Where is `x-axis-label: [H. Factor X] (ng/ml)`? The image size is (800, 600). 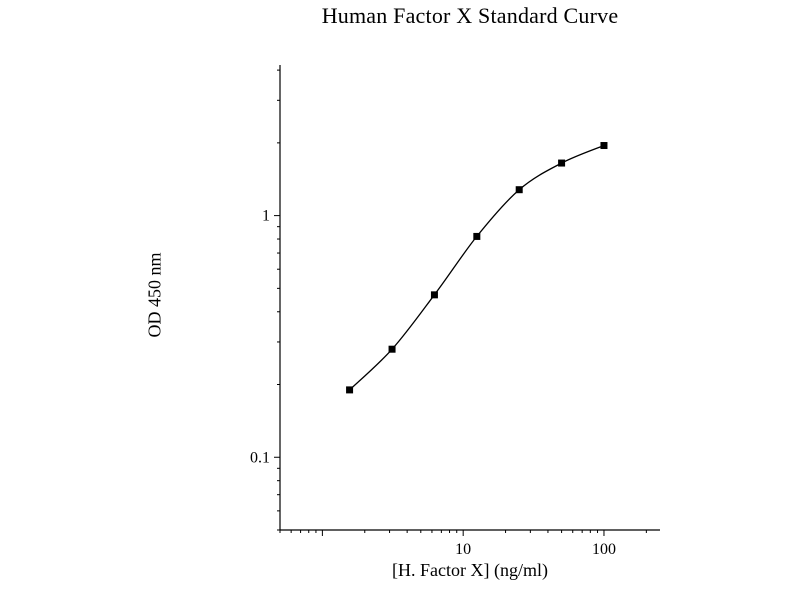 x-axis-label: [H. Factor X] (ng/ml) is located at coordinates (470, 570).